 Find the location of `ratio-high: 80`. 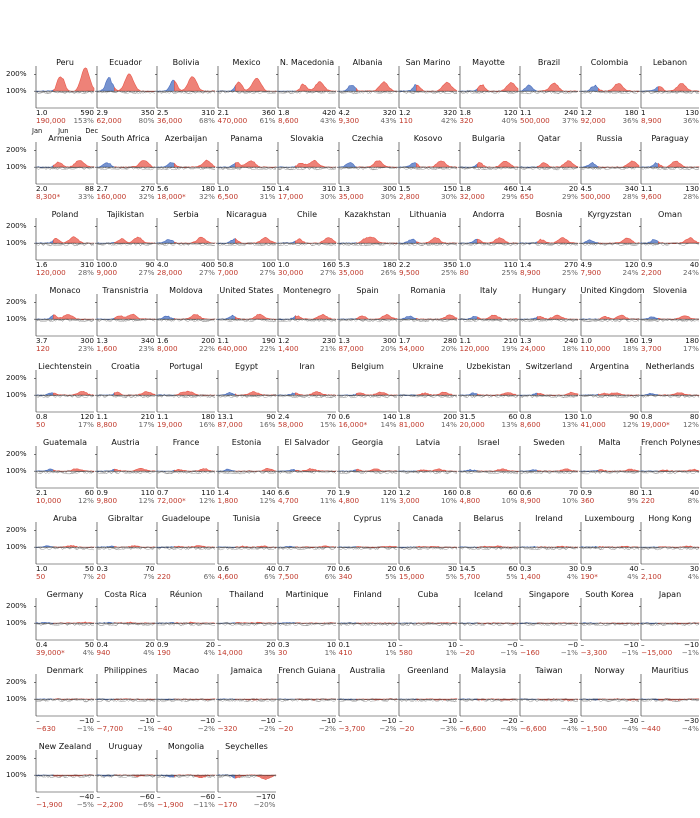

ratio-high: 80 is located at coordinates (694, 416).